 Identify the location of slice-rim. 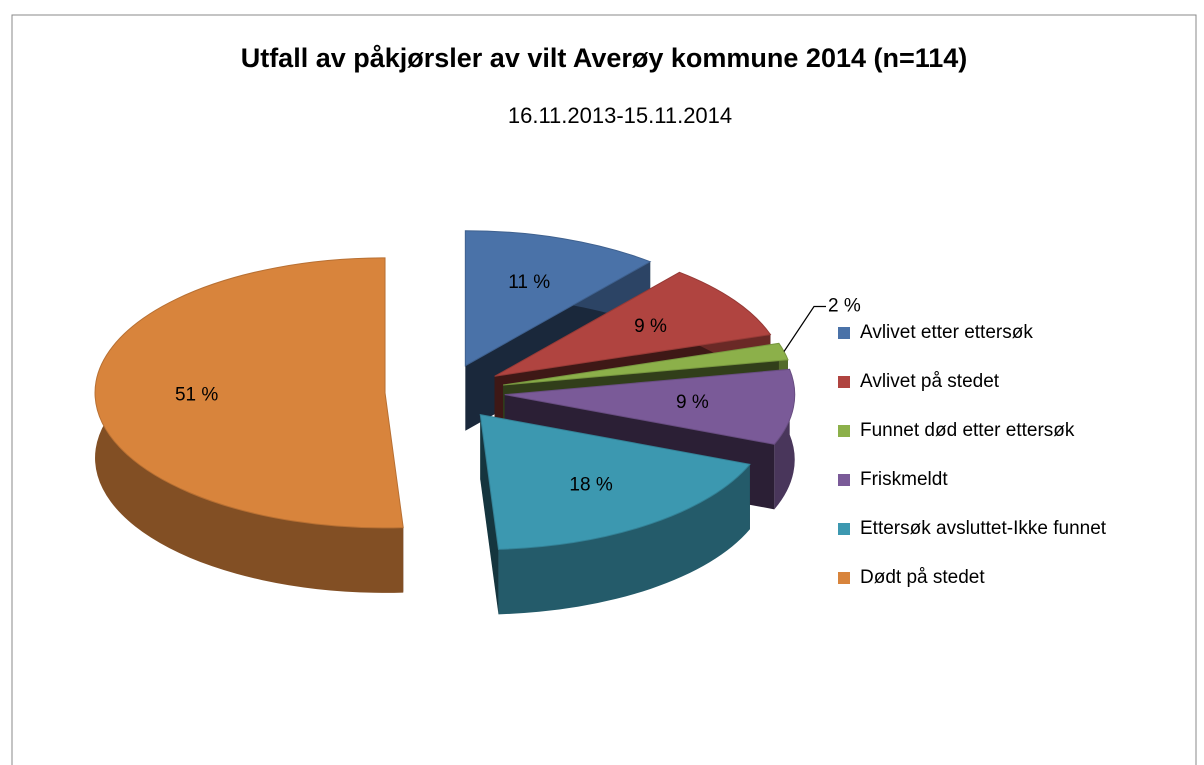
(624, 539).